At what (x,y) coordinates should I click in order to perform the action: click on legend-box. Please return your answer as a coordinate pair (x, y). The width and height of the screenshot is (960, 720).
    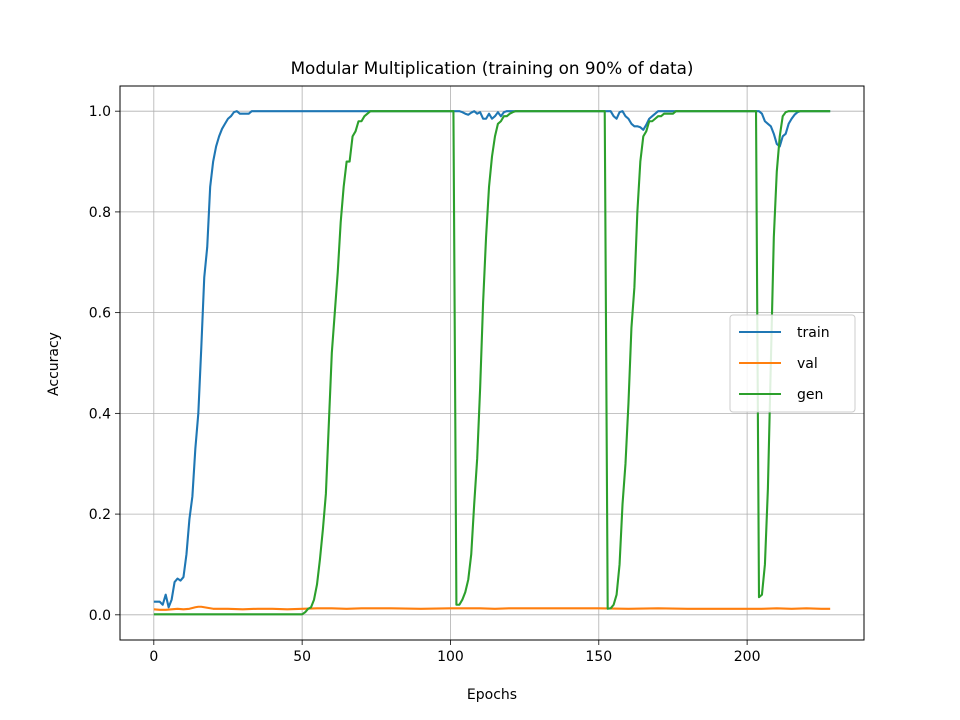
    Looking at the image, I should click on (792, 363).